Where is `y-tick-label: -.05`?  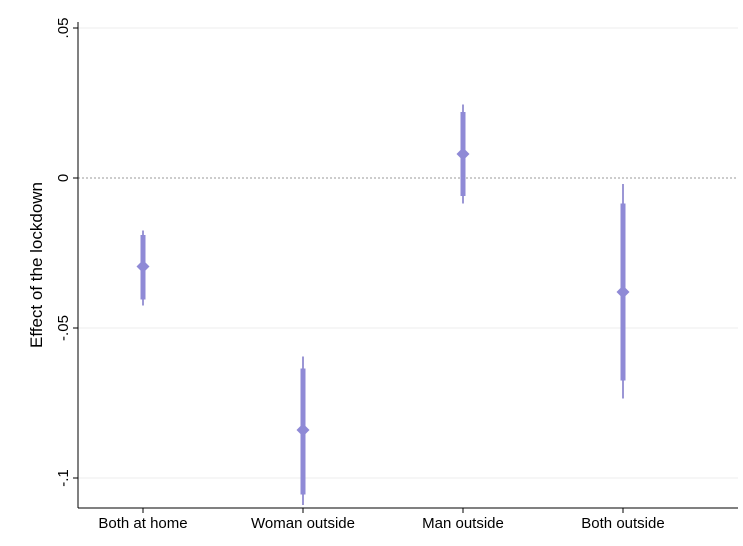
y-tick-label: -.05 is located at coordinates (63, 328).